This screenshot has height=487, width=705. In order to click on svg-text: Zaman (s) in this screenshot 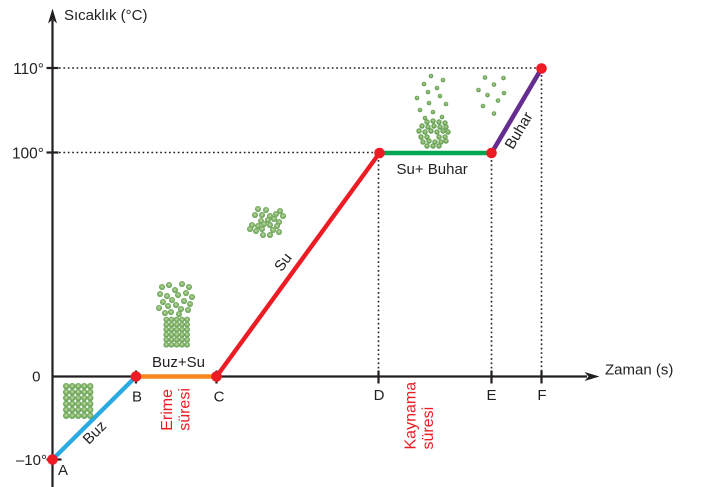, I will do `click(639, 370)`.